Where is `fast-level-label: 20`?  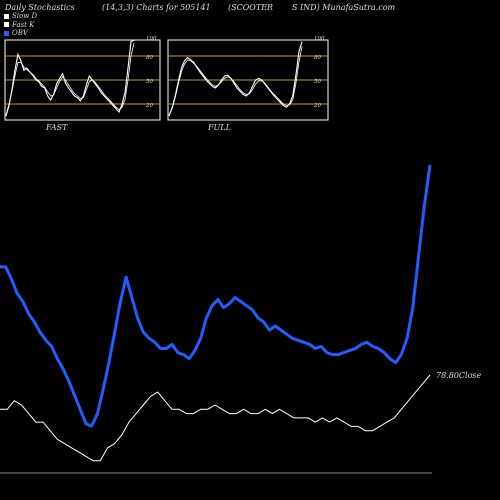 fast-level-label: 20 is located at coordinates (149, 106).